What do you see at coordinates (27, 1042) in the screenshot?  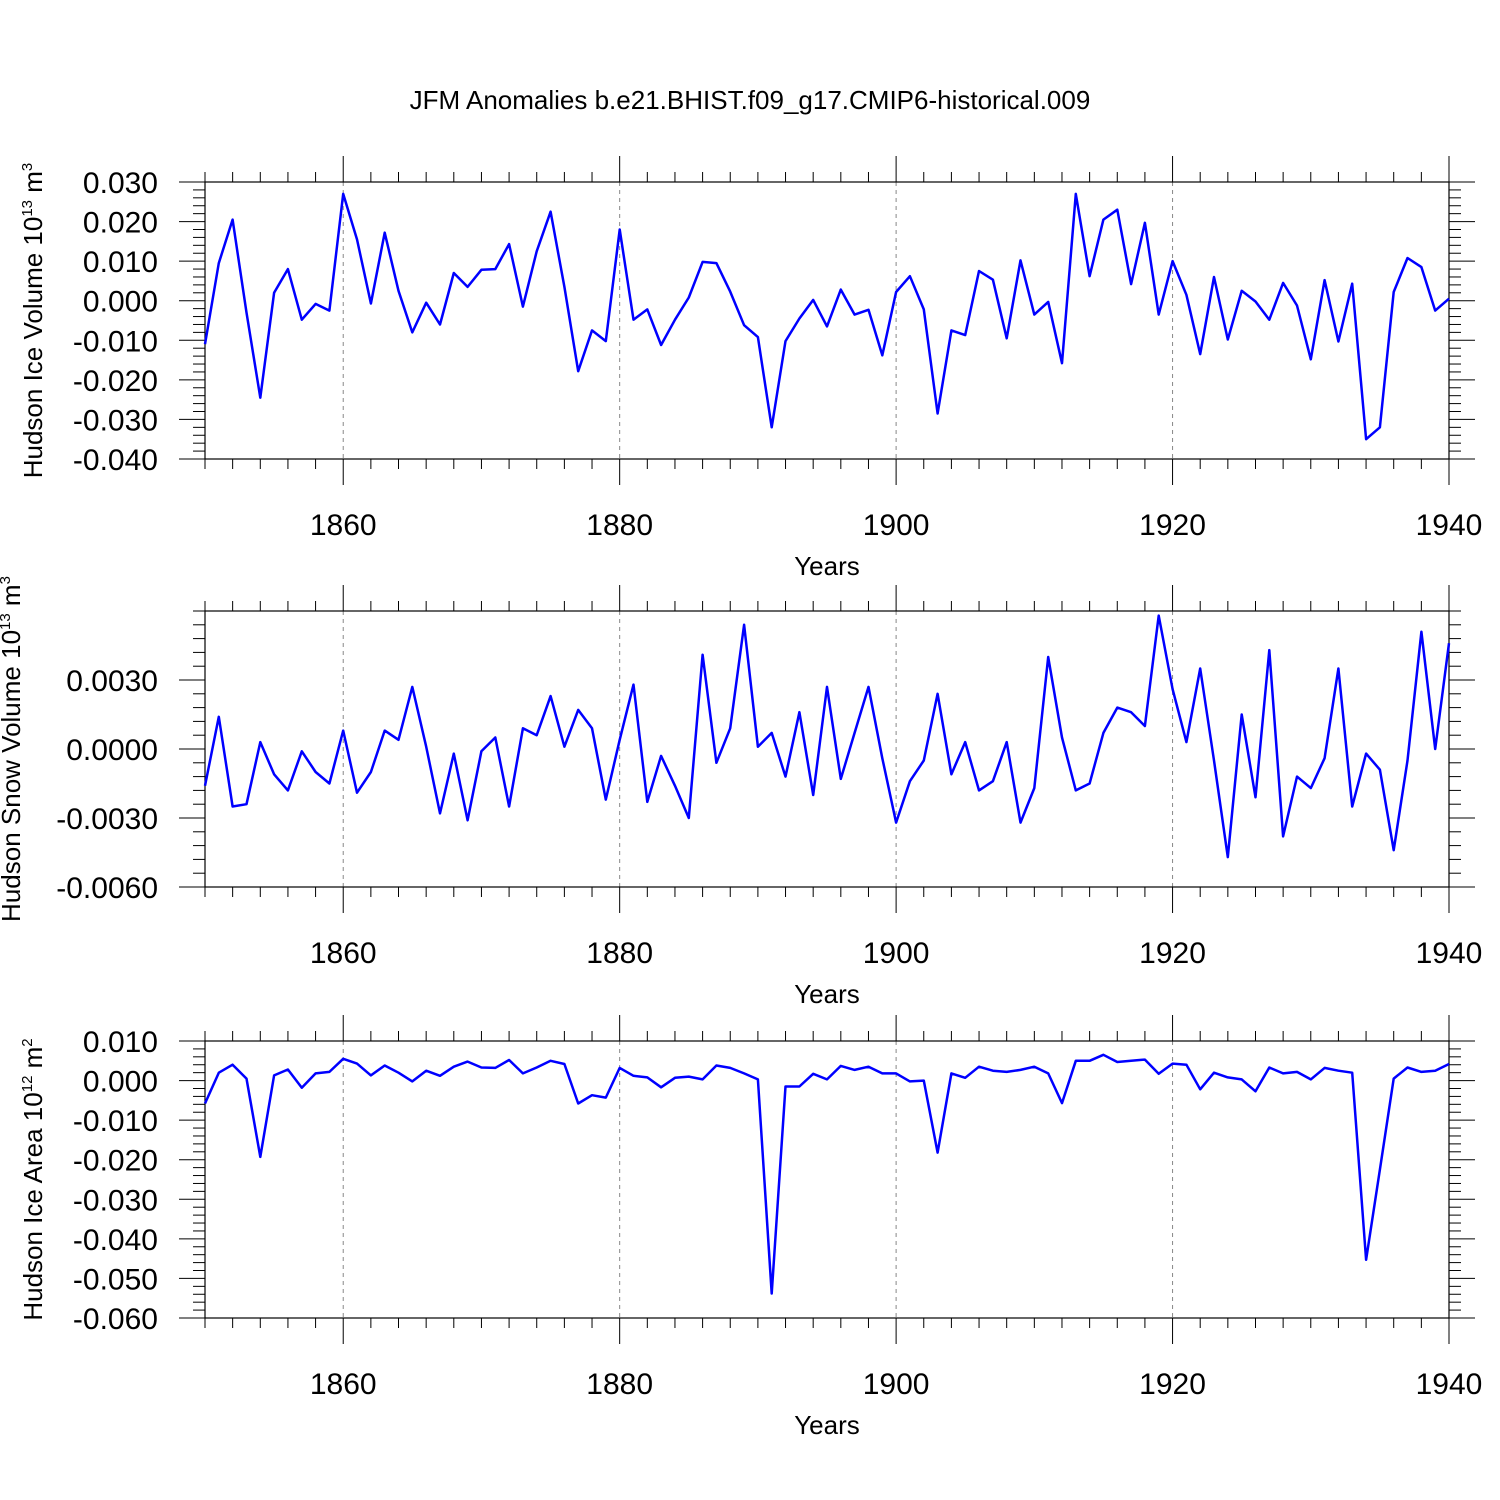 I see `y-axis-label-exponent: 2` at bounding box center [27, 1042].